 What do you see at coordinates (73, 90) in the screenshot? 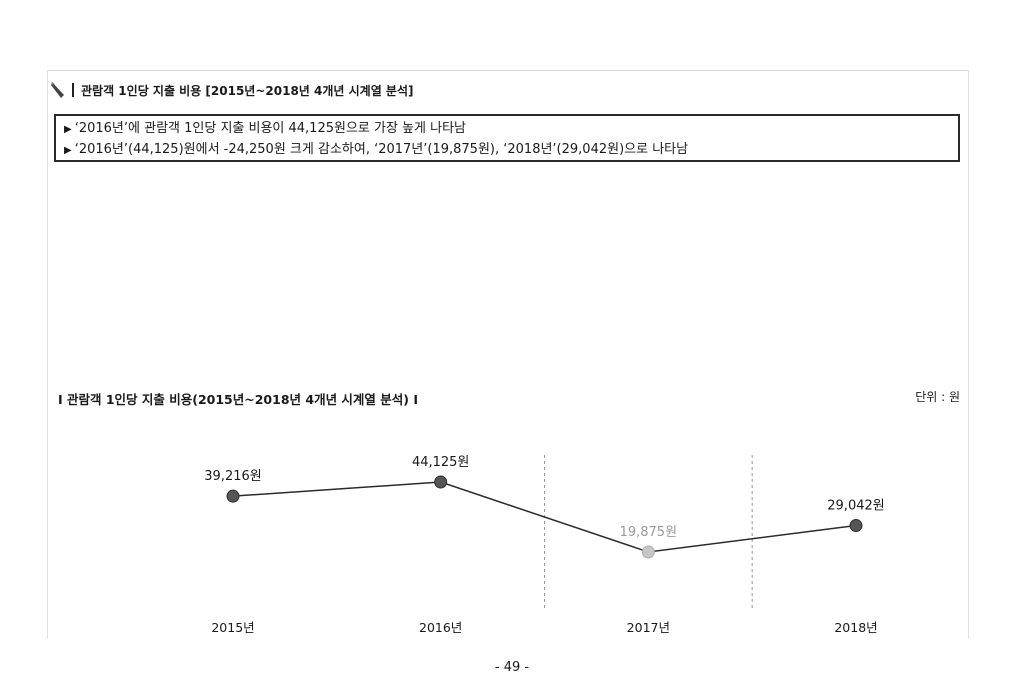
I see `header-divider` at bounding box center [73, 90].